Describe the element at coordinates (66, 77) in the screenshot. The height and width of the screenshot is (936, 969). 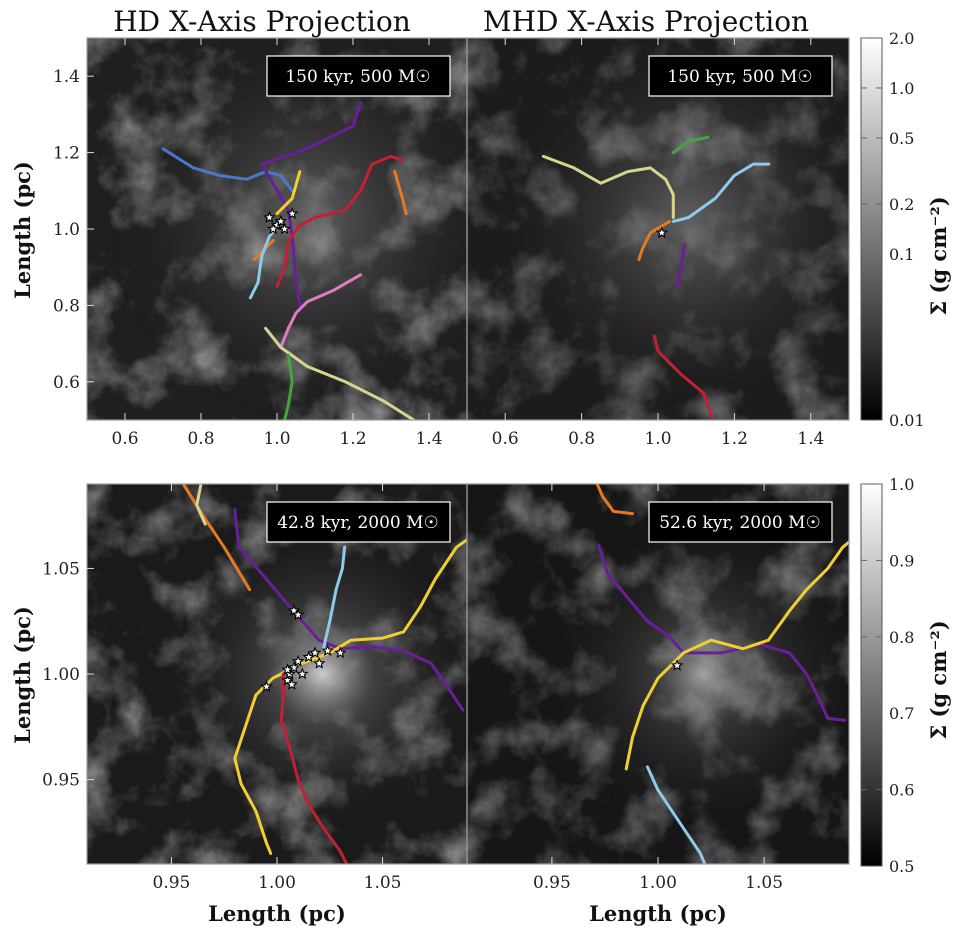
I see `y-tick-label: 1.4` at that location.